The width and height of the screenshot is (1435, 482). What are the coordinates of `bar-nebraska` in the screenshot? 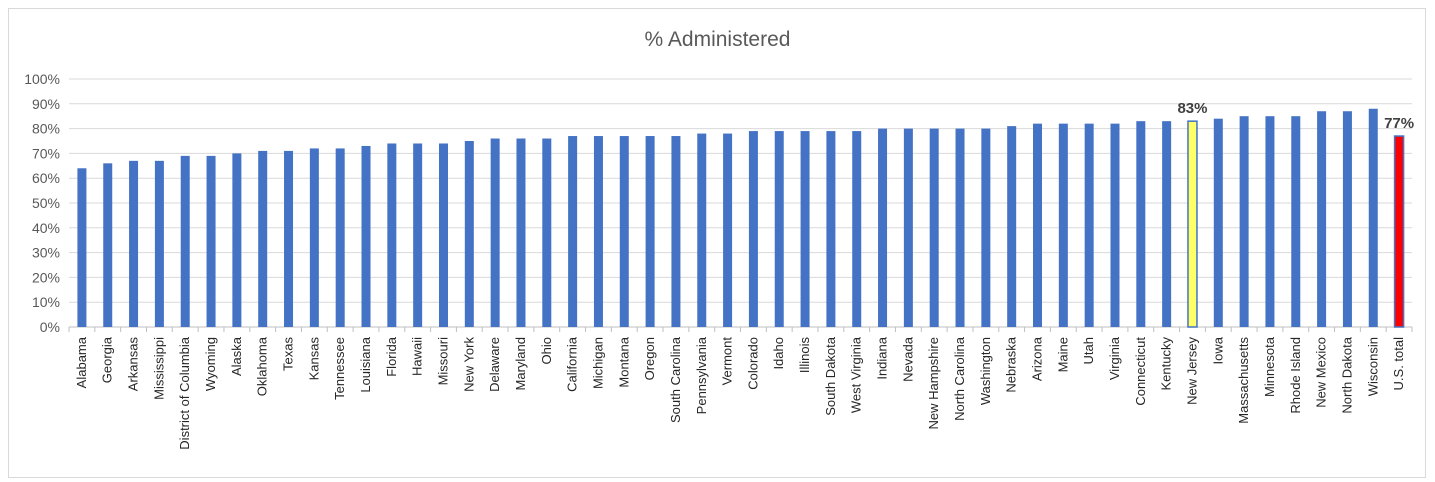 It's located at (1012, 227).